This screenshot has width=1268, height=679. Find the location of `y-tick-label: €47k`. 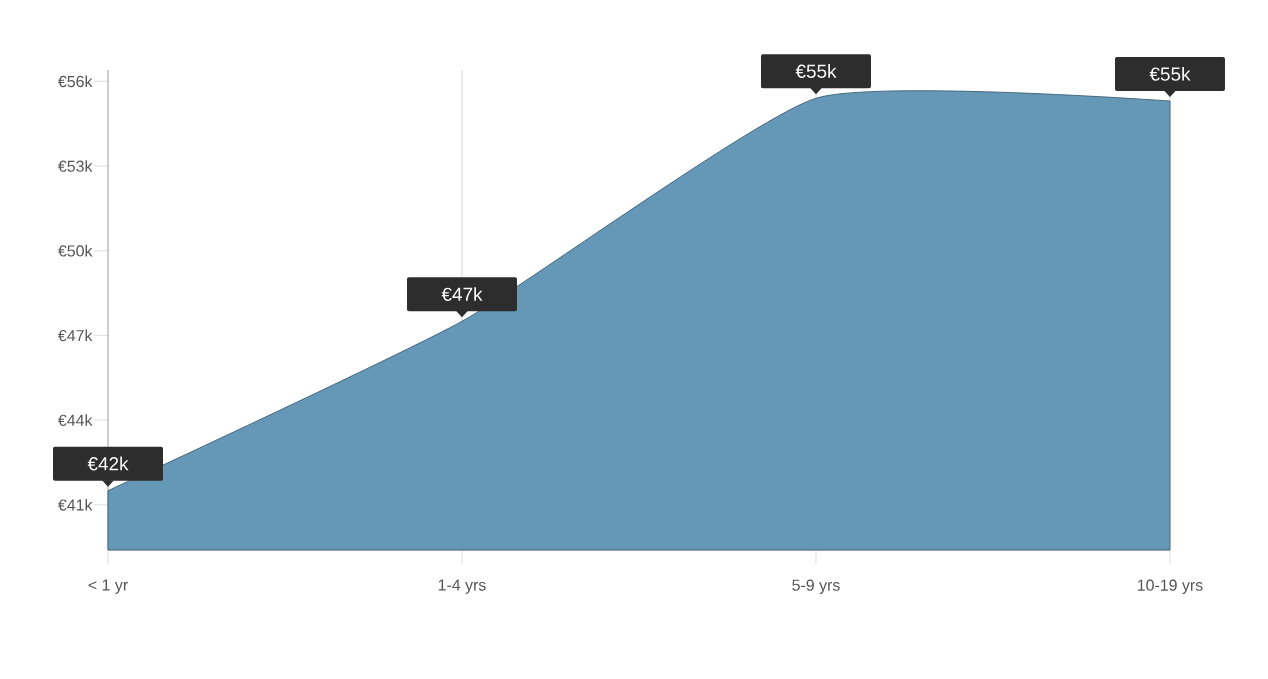

y-tick-label: €47k is located at coordinates (75, 335).